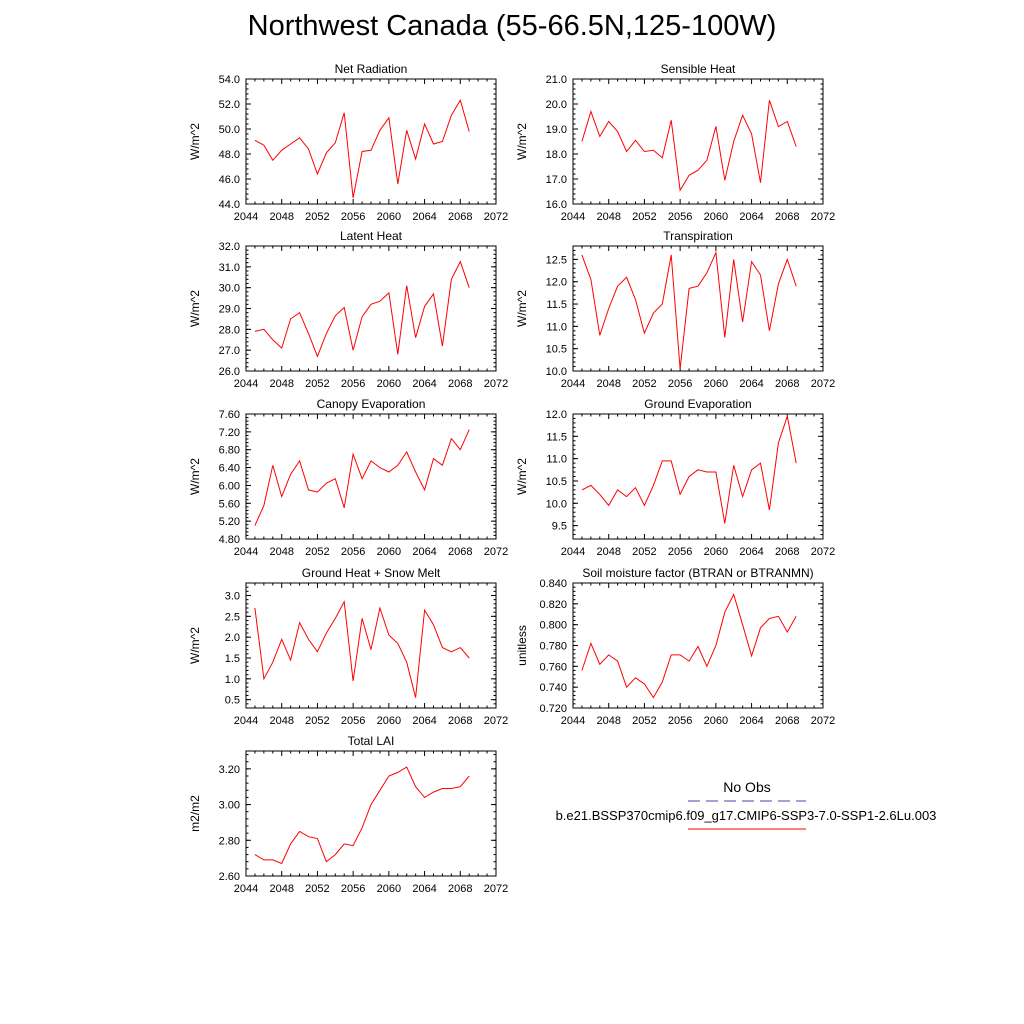 Image resolution: width=1024 pixels, height=1024 pixels. Describe the element at coordinates (229, 351) in the screenshot. I see `y-tick-label: 27.0` at that location.